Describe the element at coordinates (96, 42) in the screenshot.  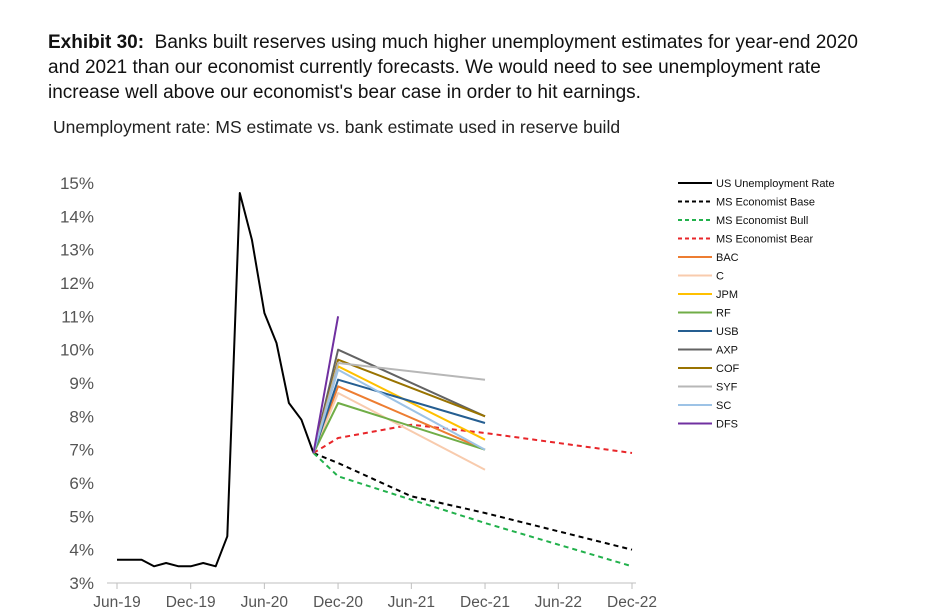
I see `exhibit-label: Exhibit 30:` at that location.